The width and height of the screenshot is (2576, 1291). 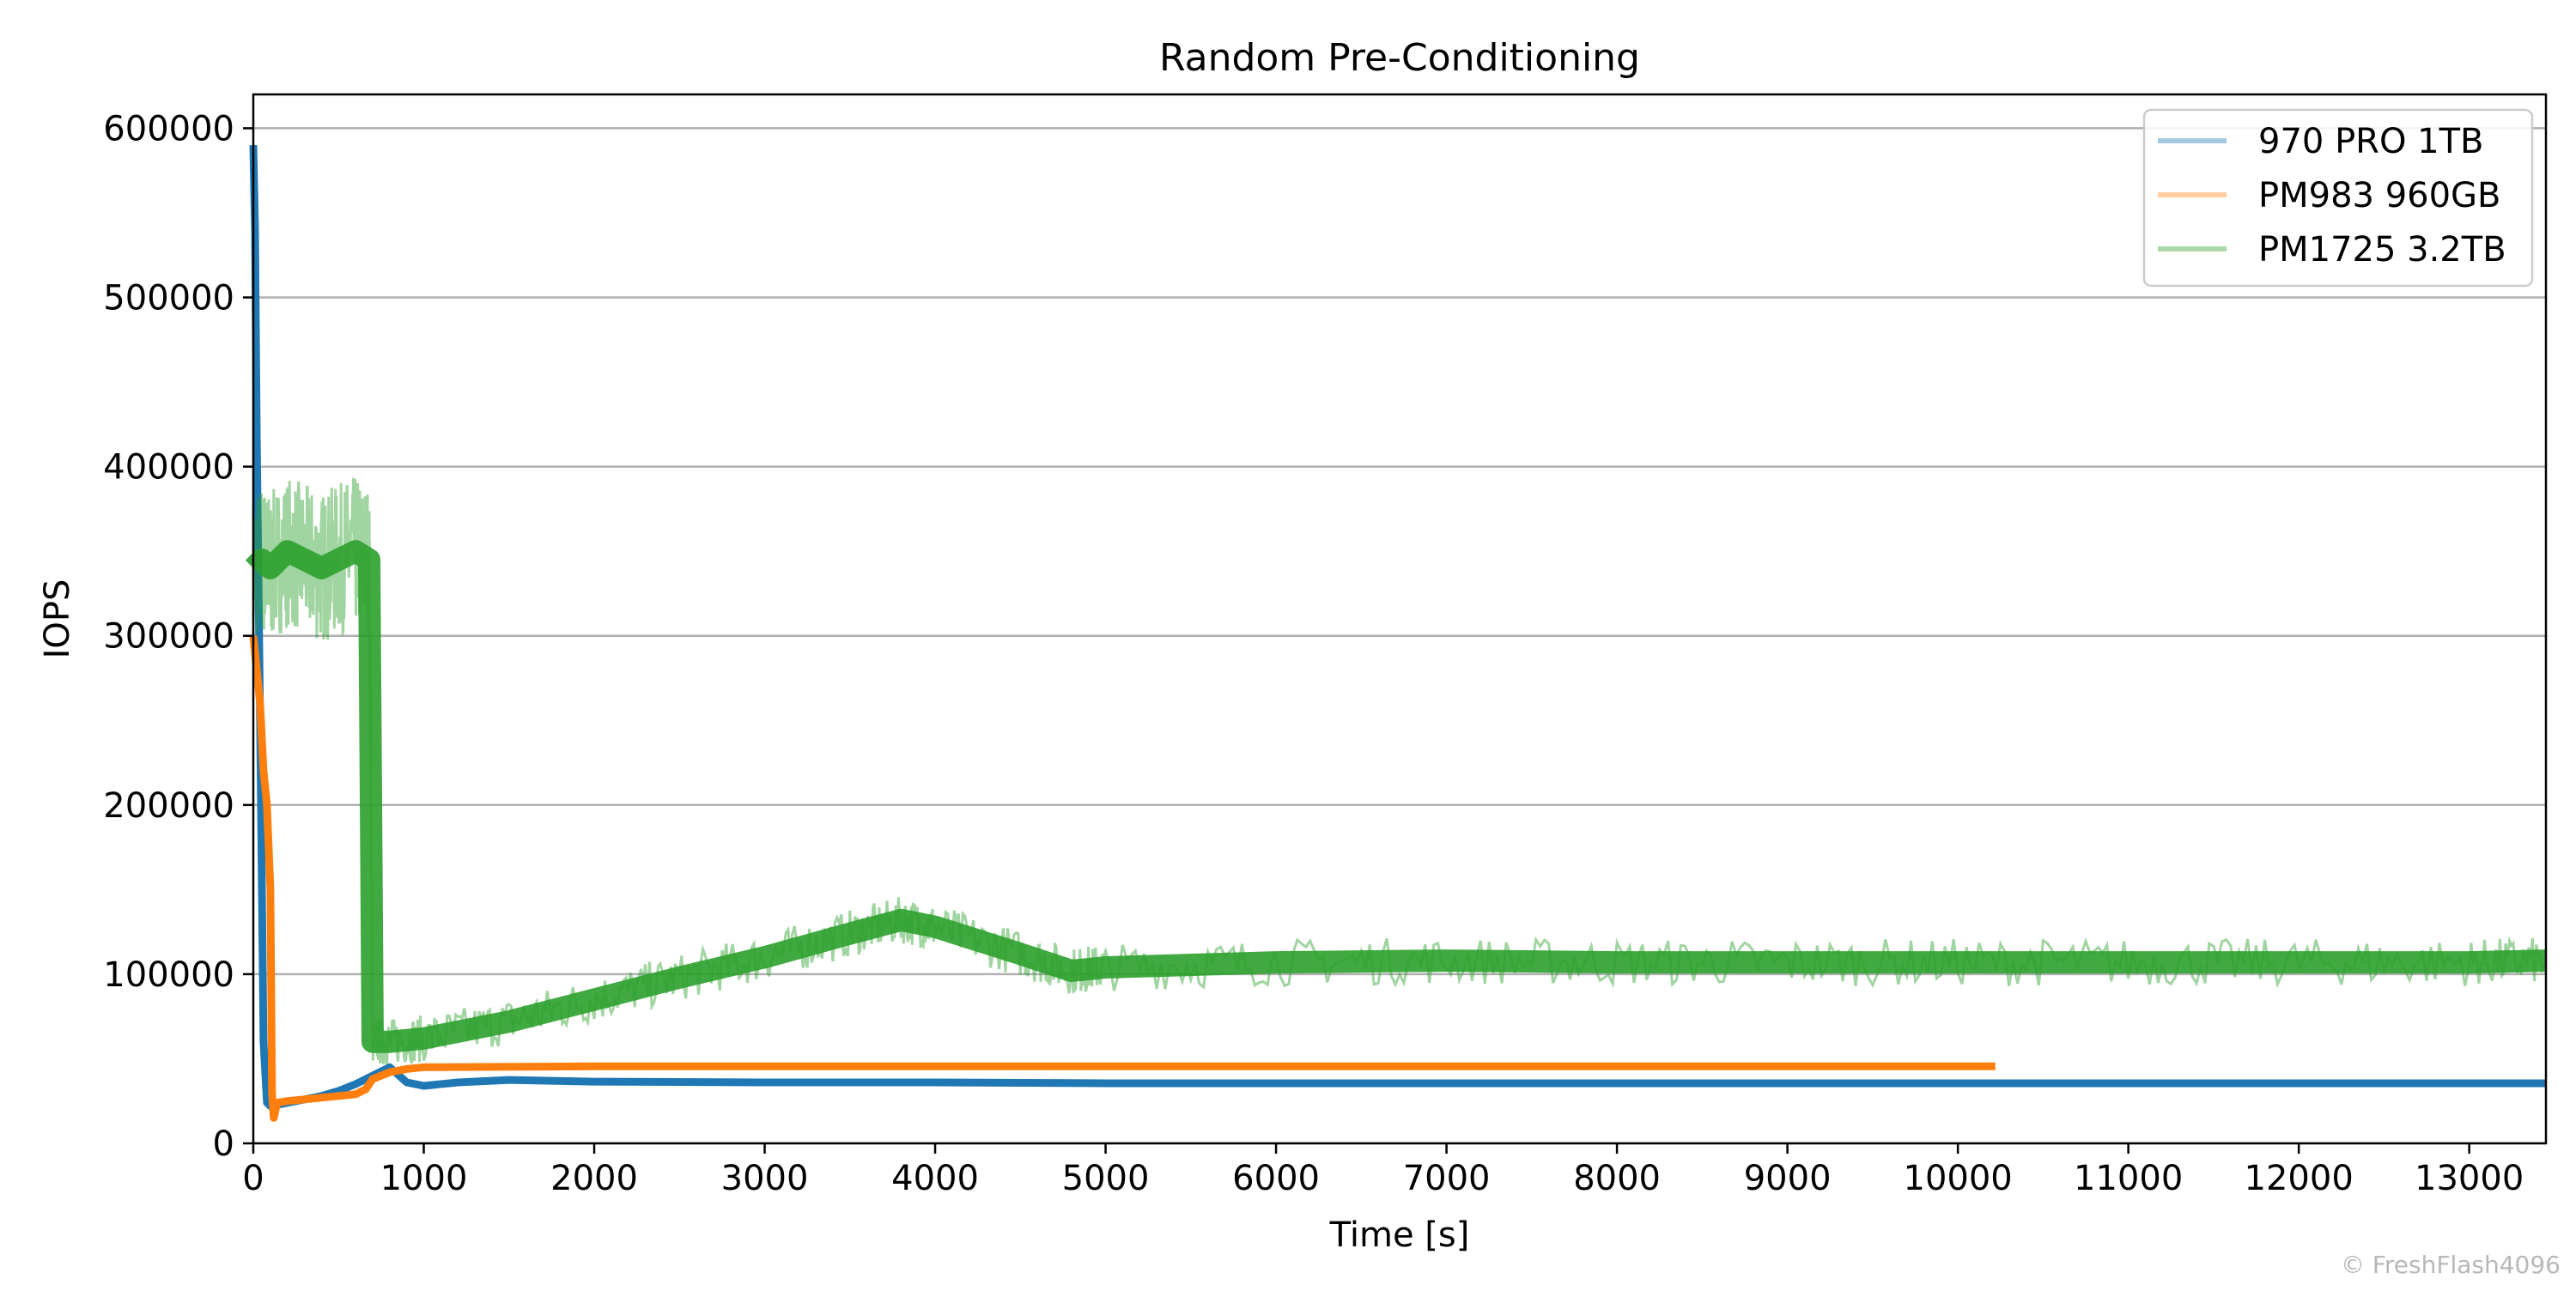 I want to click on x-tick-label: 13000, so click(x=2470, y=1178).